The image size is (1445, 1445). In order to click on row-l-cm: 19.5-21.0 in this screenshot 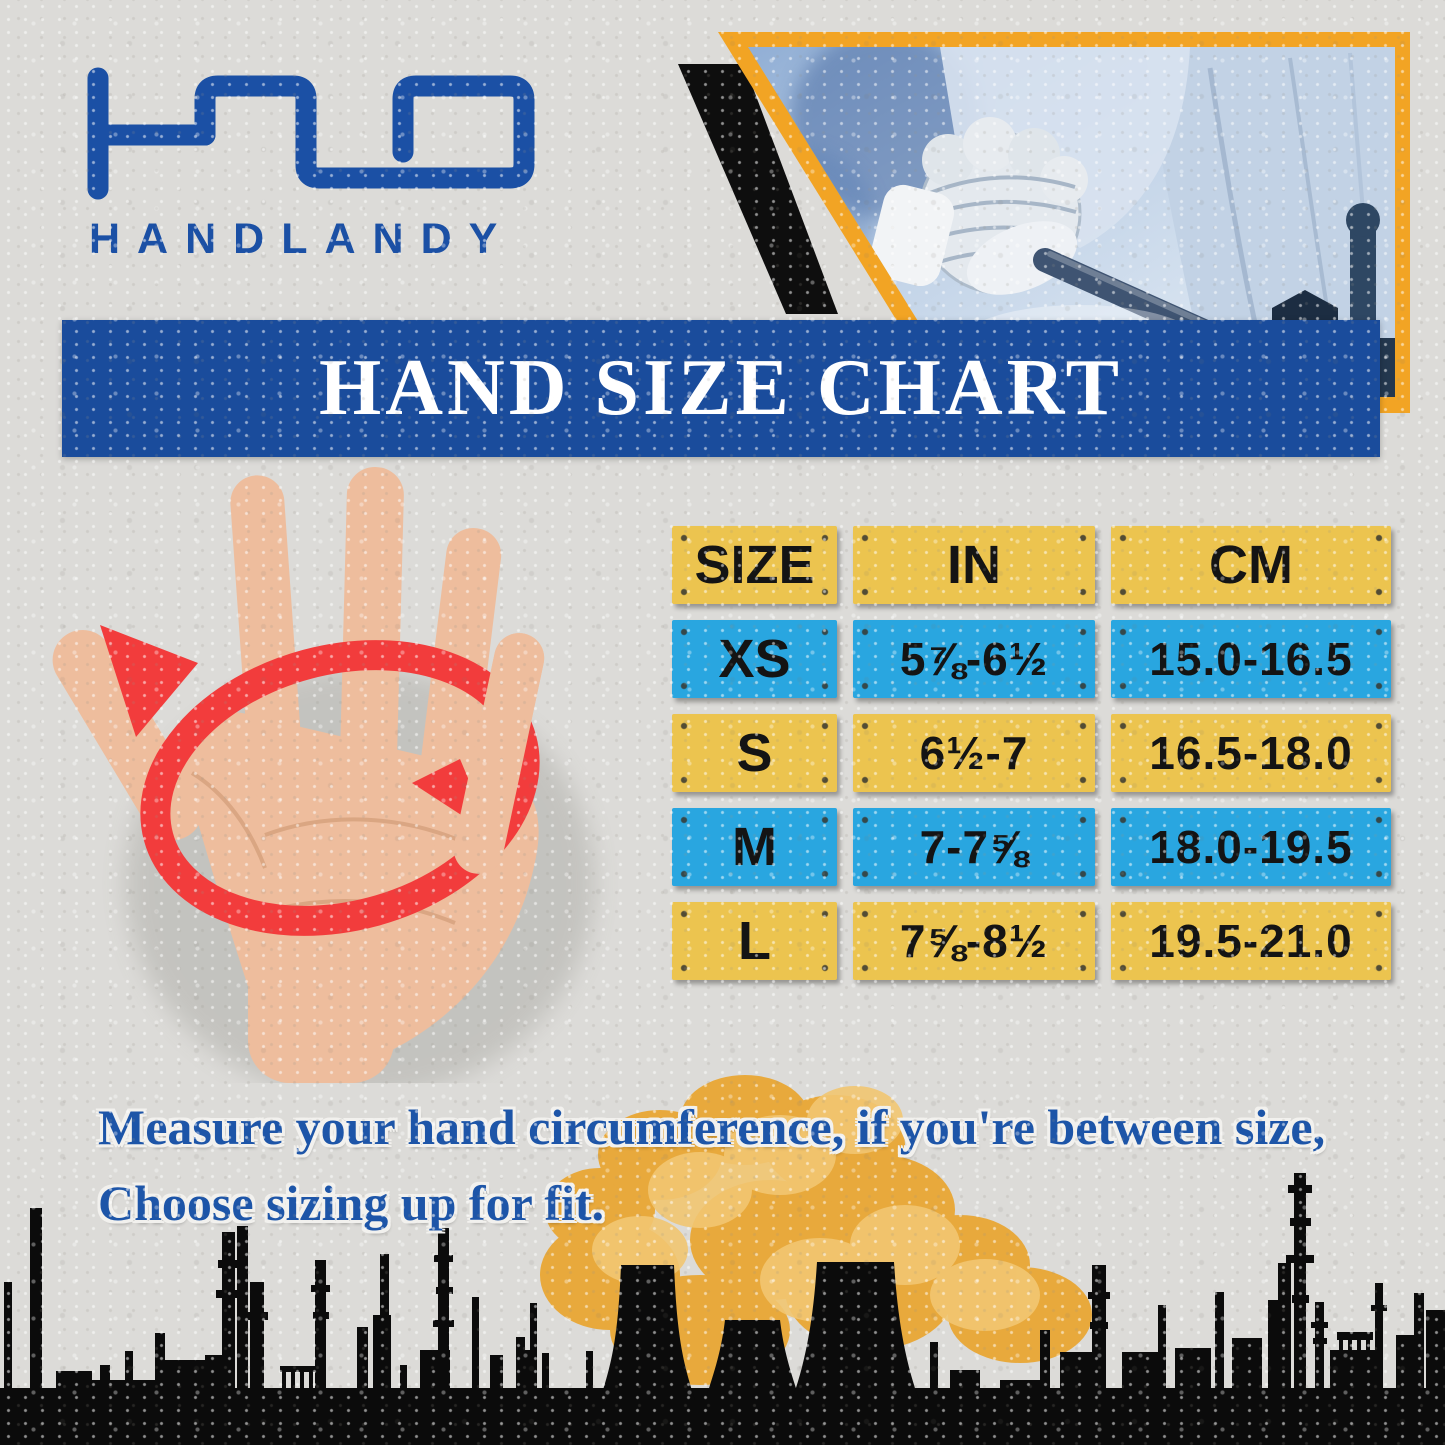, I will do `click(1251, 941)`.